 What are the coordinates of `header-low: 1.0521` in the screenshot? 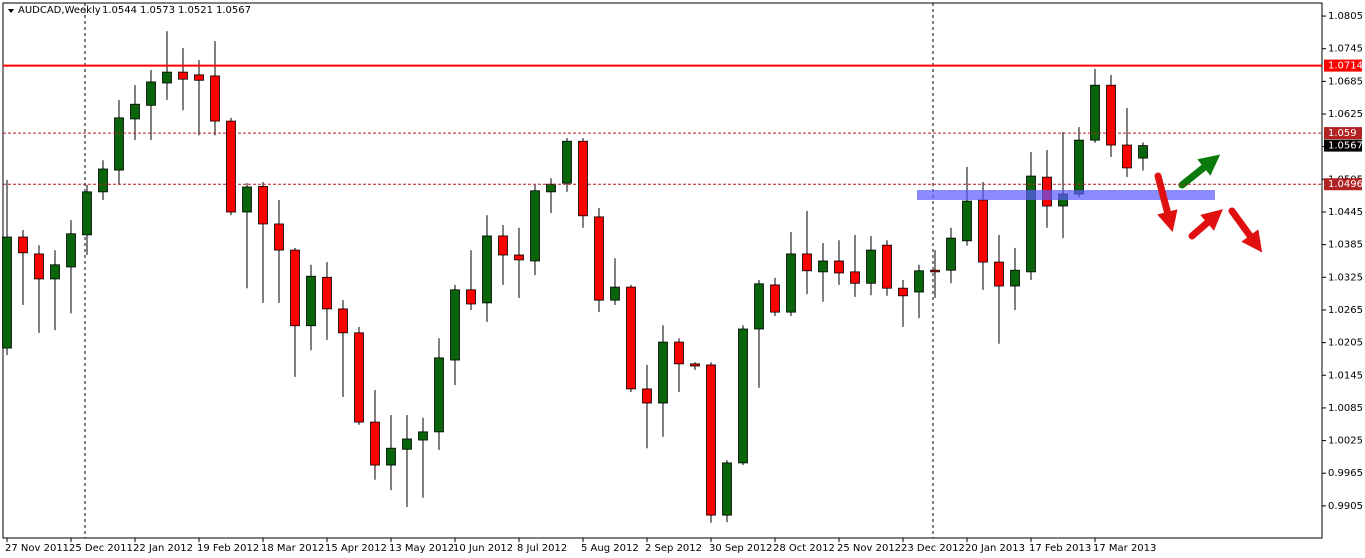 It's located at (195, 10).